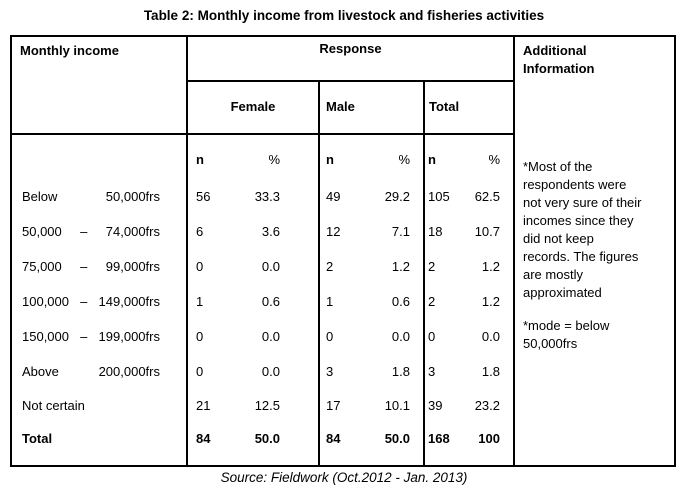  What do you see at coordinates (69, 50) in the screenshot?
I see `monthly-income-header: Monthly income` at bounding box center [69, 50].